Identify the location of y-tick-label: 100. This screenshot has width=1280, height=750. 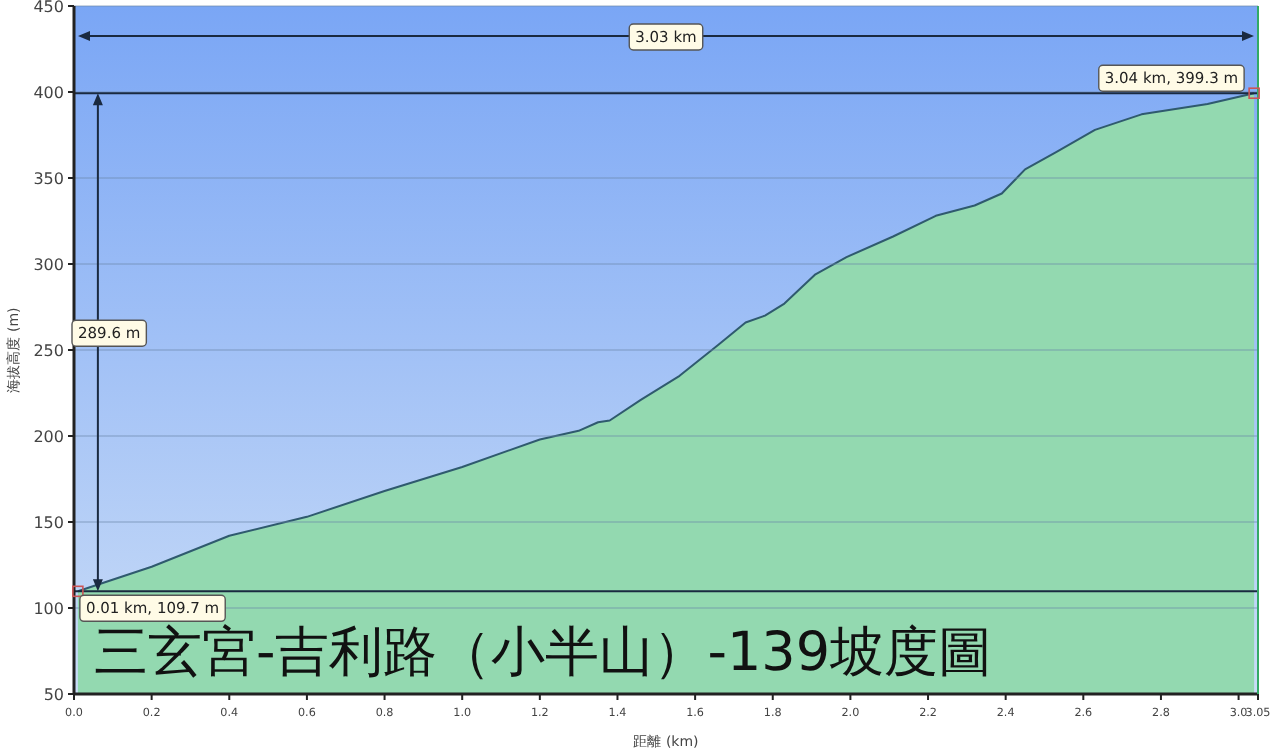
(48, 609).